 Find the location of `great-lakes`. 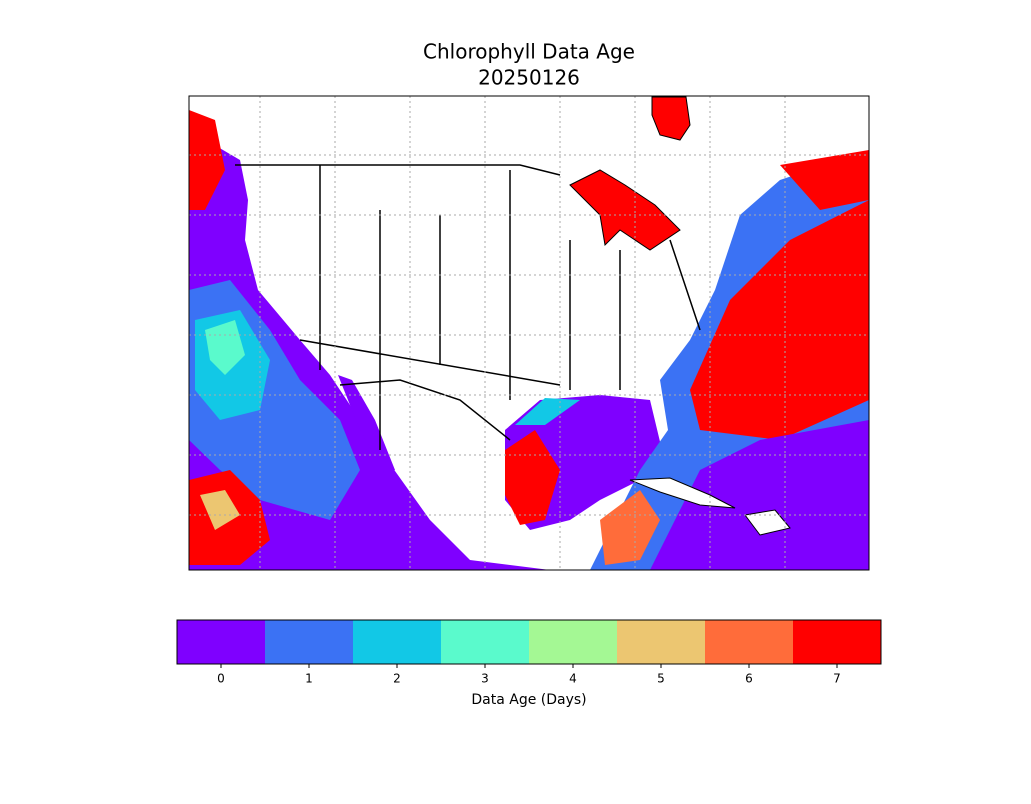

great-lakes is located at coordinates (625, 210).